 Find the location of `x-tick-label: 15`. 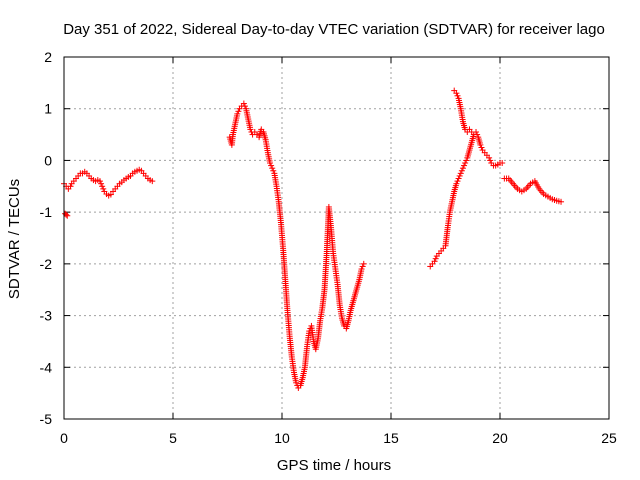

x-tick-label: 15 is located at coordinates (391, 438).